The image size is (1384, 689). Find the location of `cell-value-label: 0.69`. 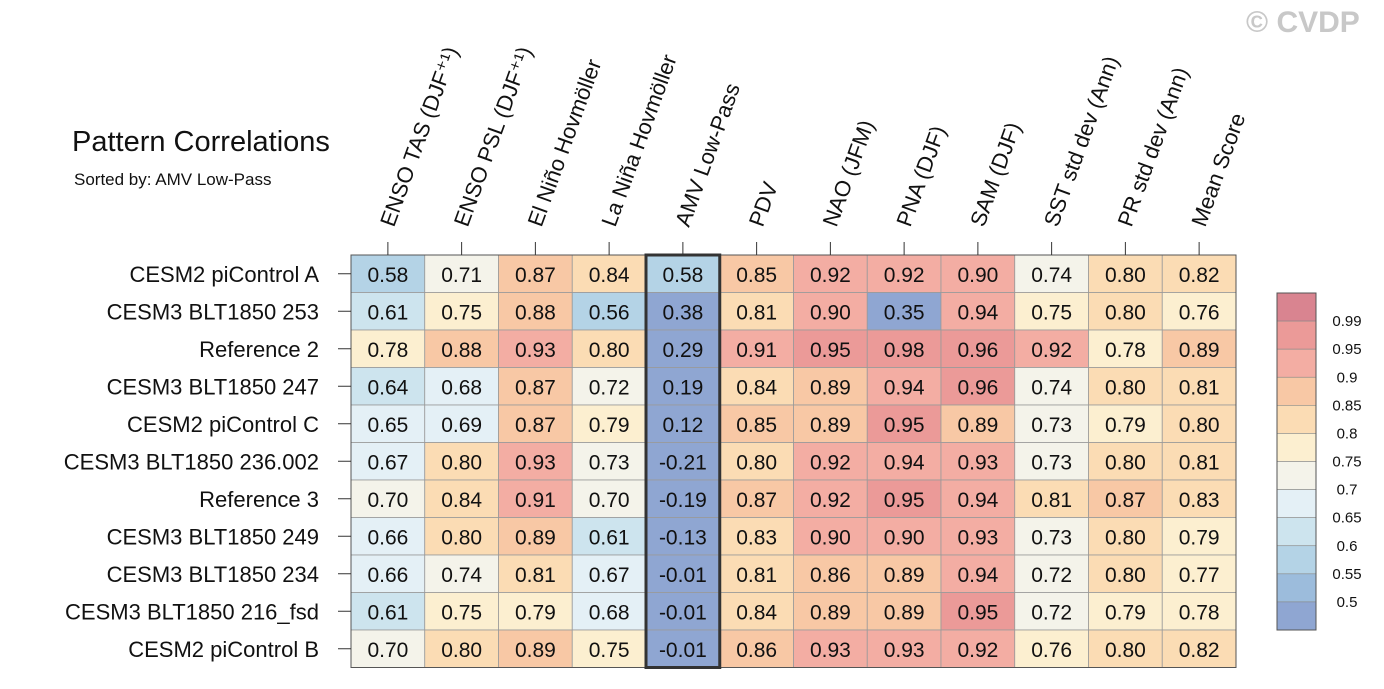

cell-value-label: 0.69 is located at coordinates (461, 425).